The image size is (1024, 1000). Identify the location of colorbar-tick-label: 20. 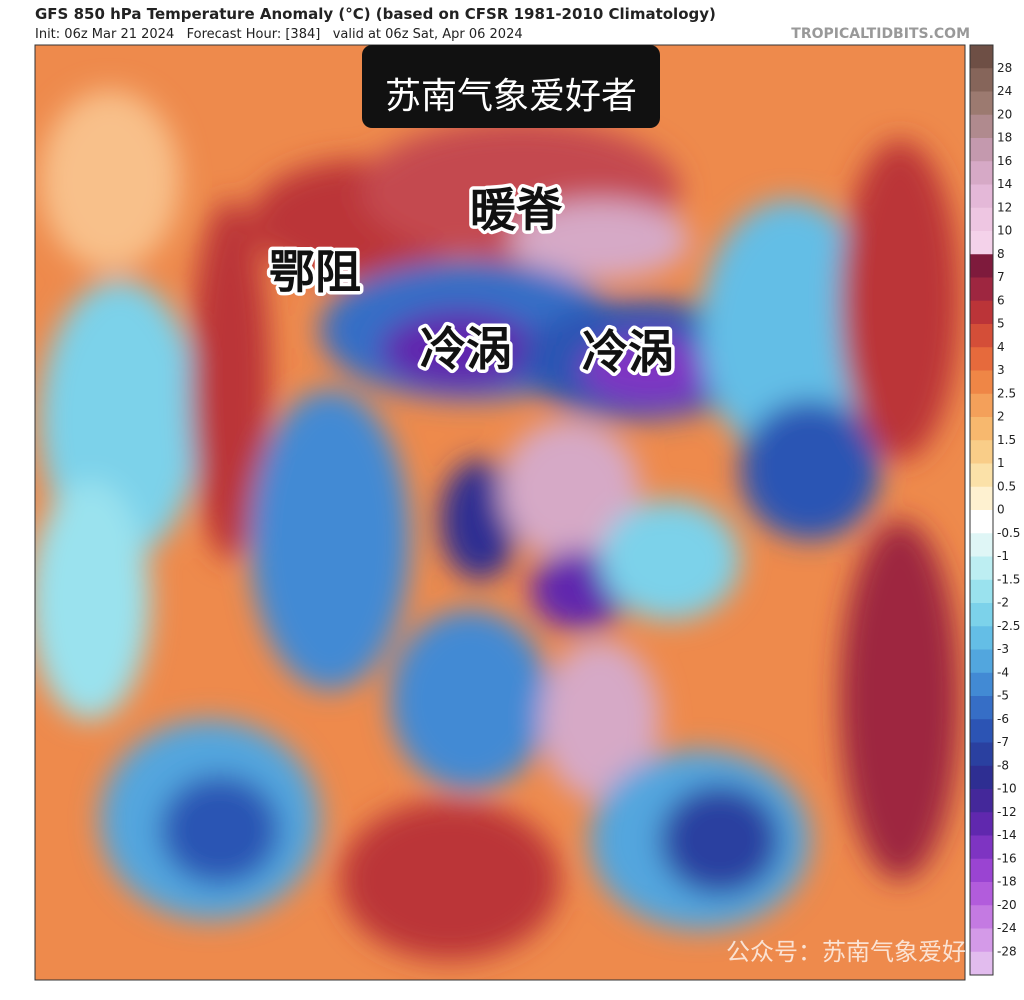
(1004, 114).